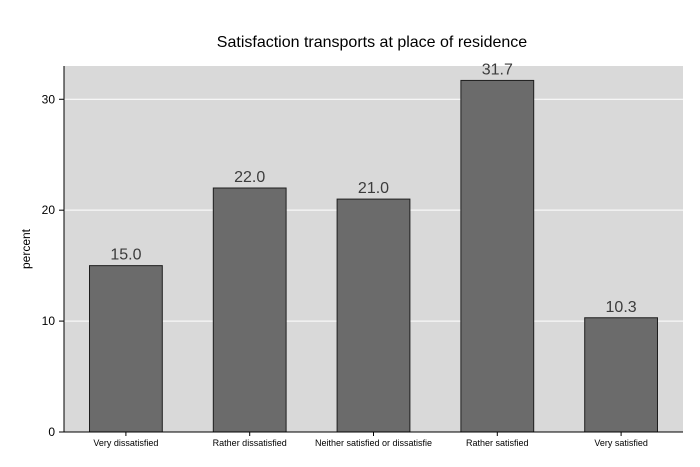 The image size is (700, 467). What do you see at coordinates (497, 443) in the screenshot?
I see `x-tick-label: Rather satisfied` at bounding box center [497, 443].